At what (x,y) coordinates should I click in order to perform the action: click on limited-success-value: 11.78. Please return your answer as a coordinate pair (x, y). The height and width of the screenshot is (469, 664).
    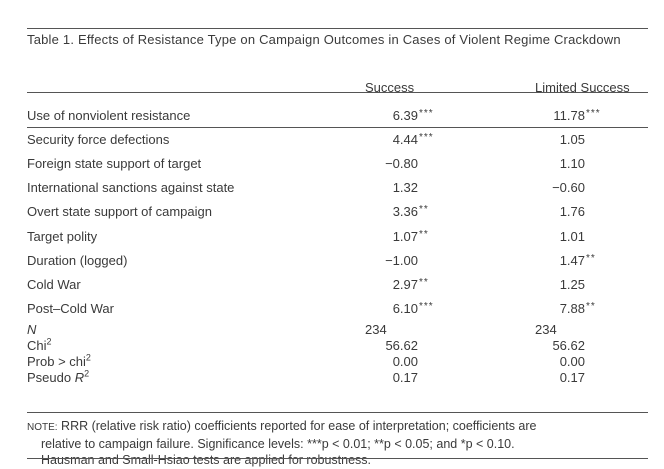
    Looking at the image, I should click on (569, 115).